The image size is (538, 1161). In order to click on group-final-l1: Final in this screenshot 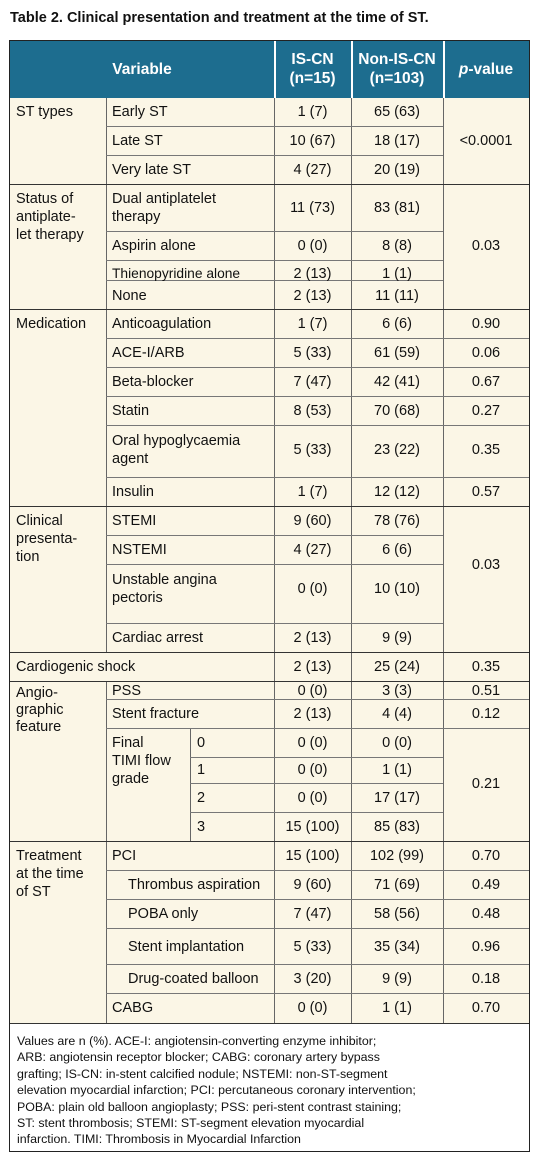, I will do `click(128, 743)`.